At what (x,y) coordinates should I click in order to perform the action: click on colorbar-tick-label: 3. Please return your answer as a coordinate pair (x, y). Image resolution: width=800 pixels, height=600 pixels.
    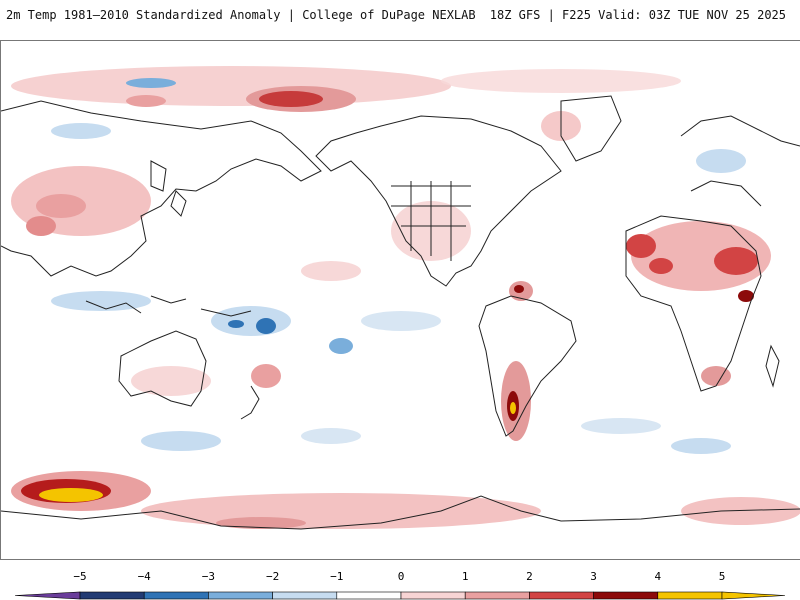
    Looking at the image, I should click on (593, 576).